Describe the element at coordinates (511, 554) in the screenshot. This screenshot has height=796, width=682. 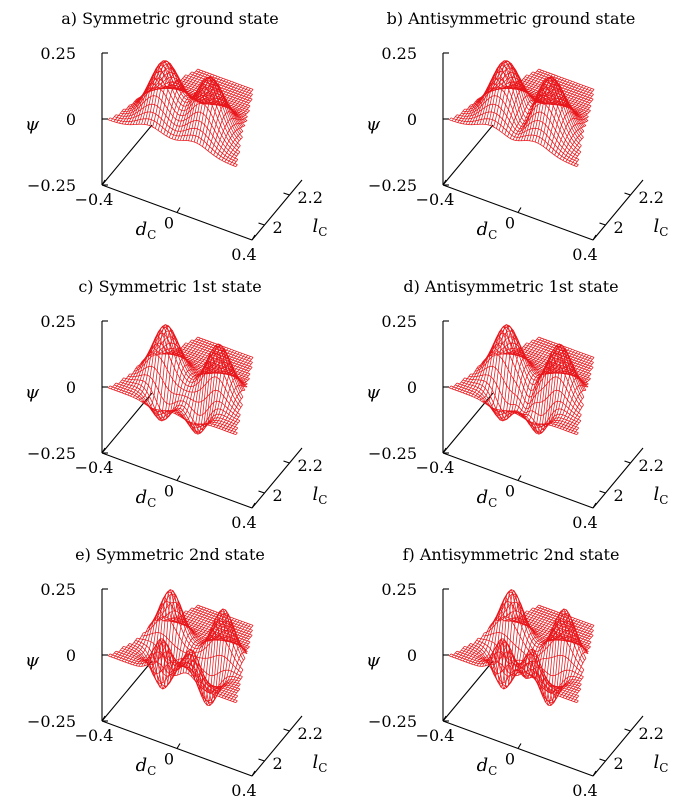
I see `chart-title: f) Antisymmetric 2nd state` at that location.